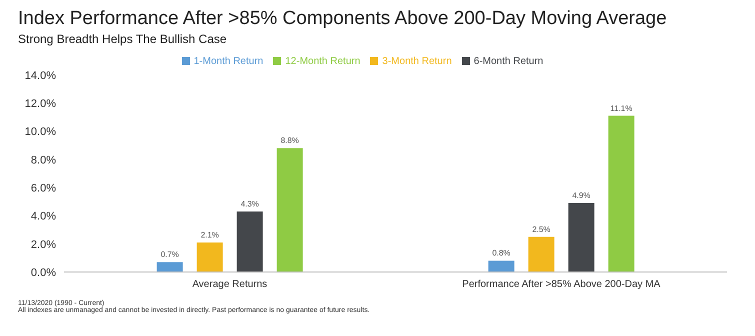 The image size is (755, 336). I want to click on data-label: 0.8%, so click(501, 253).